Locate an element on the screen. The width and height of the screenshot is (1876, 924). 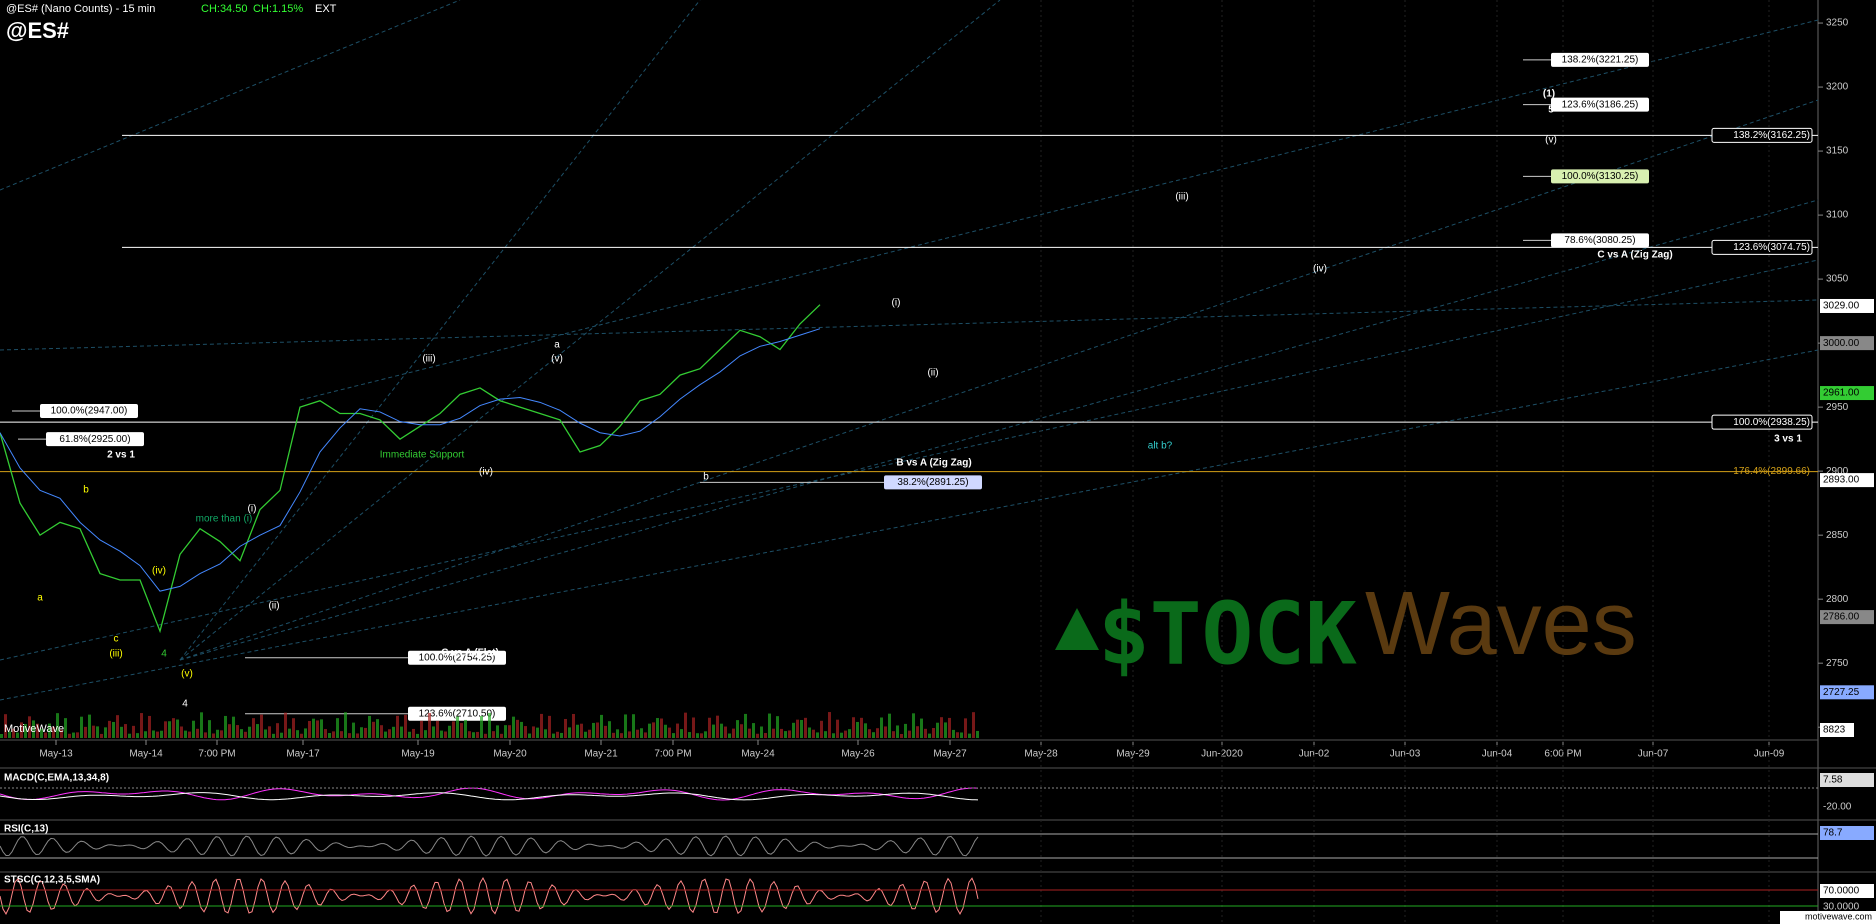
wave-label: (v) is located at coordinates (1551, 140).